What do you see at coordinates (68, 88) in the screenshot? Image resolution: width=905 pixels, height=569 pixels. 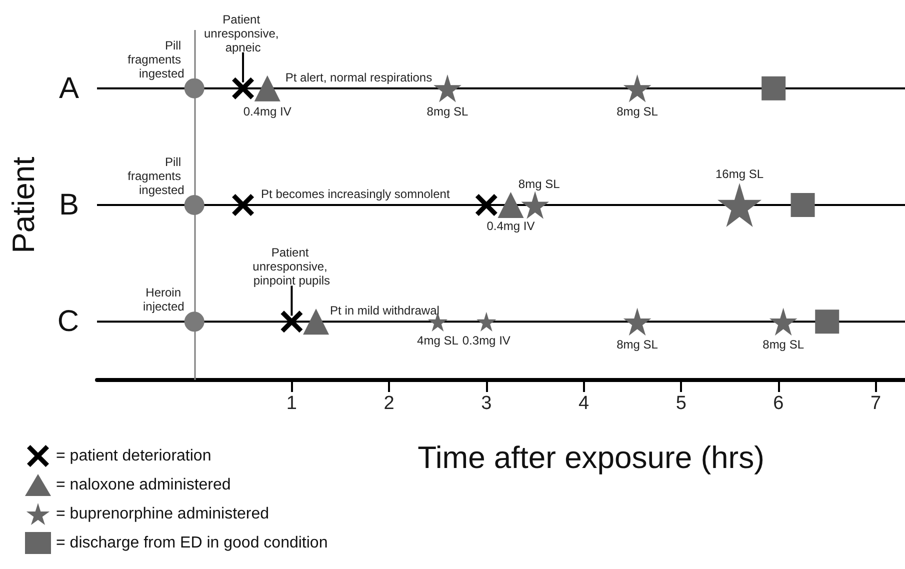 I see `y-tick-label: A` at bounding box center [68, 88].